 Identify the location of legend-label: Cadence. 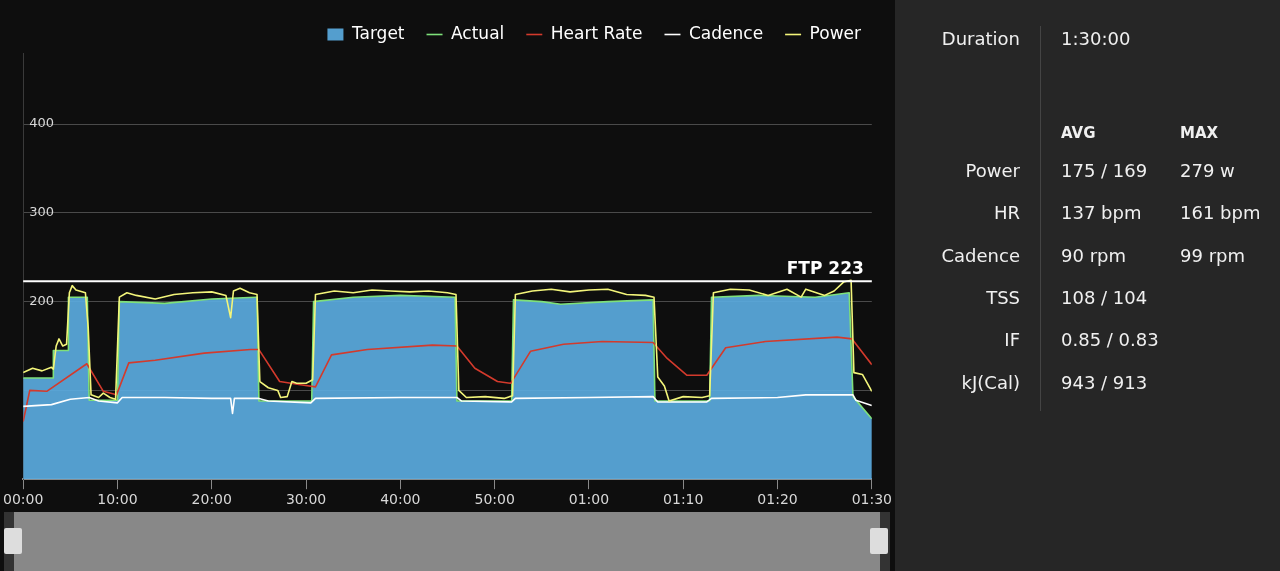
(726, 32).